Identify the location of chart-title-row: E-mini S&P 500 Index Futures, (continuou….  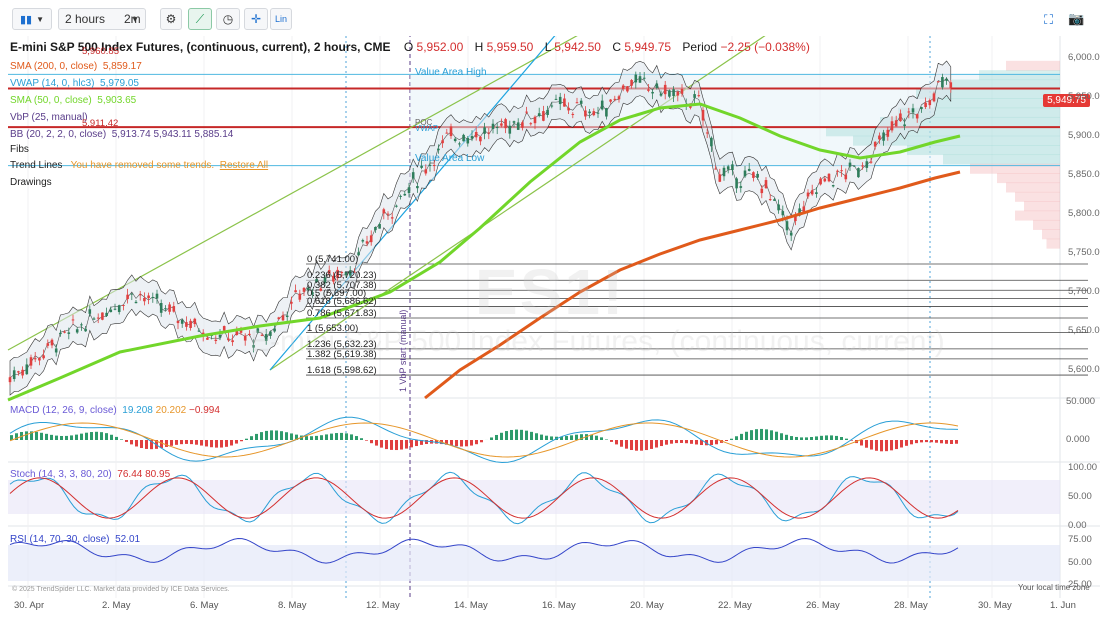
(410, 47).